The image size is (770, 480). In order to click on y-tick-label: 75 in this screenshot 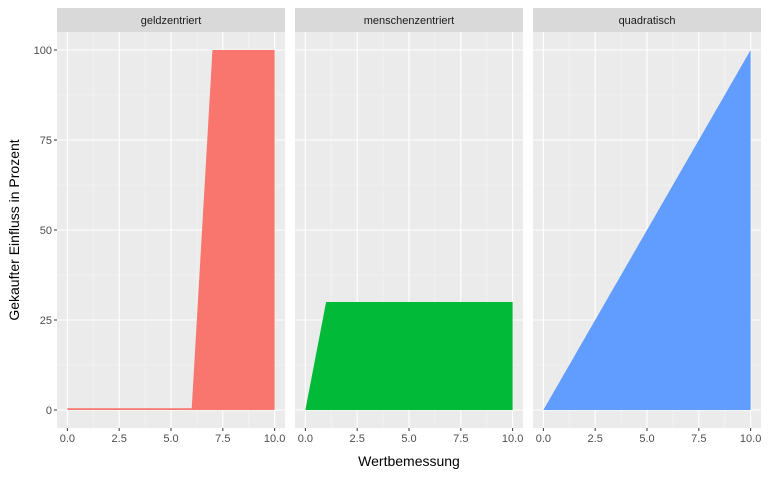, I will do `click(46, 141)`.